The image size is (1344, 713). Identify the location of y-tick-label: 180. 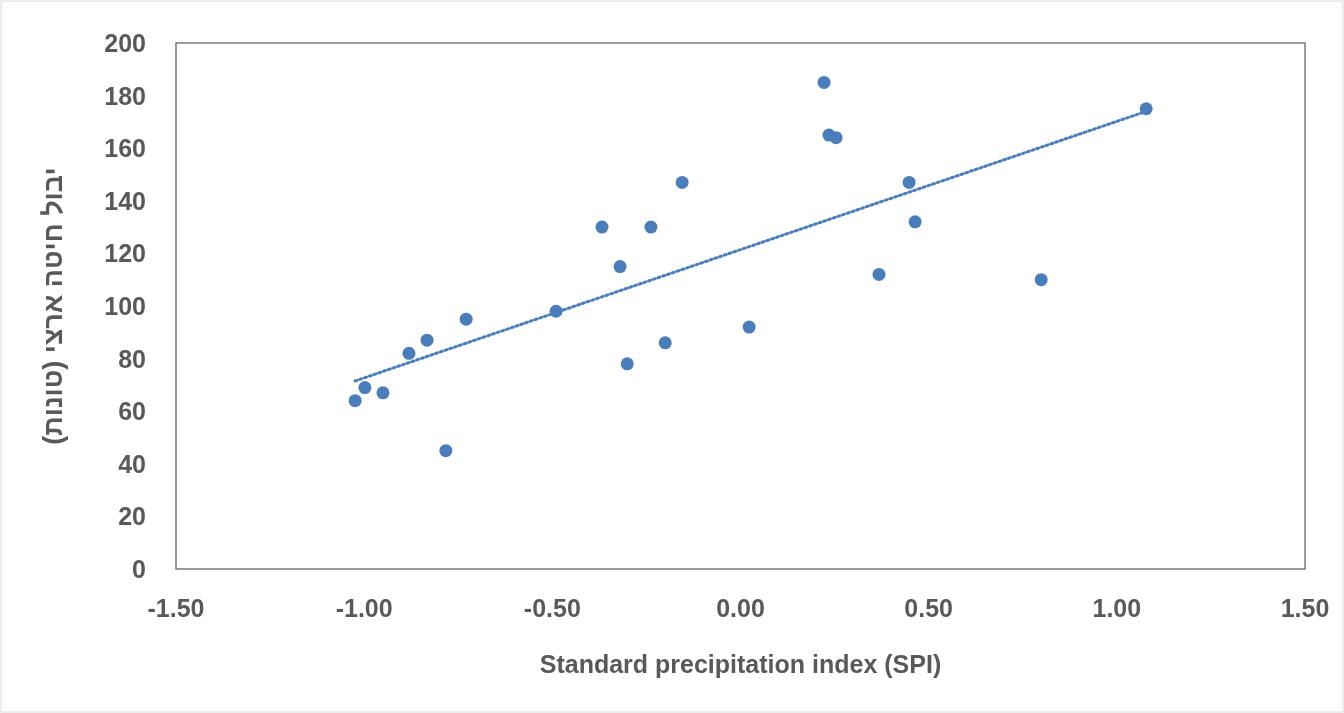
(125, 95).